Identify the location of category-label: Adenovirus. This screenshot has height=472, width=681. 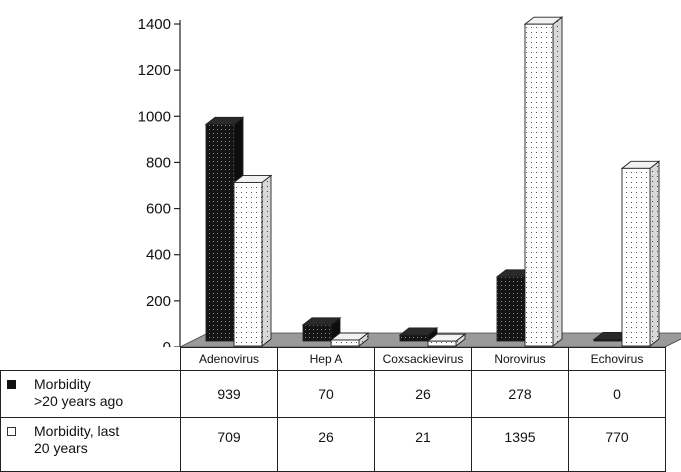
(229, 359).